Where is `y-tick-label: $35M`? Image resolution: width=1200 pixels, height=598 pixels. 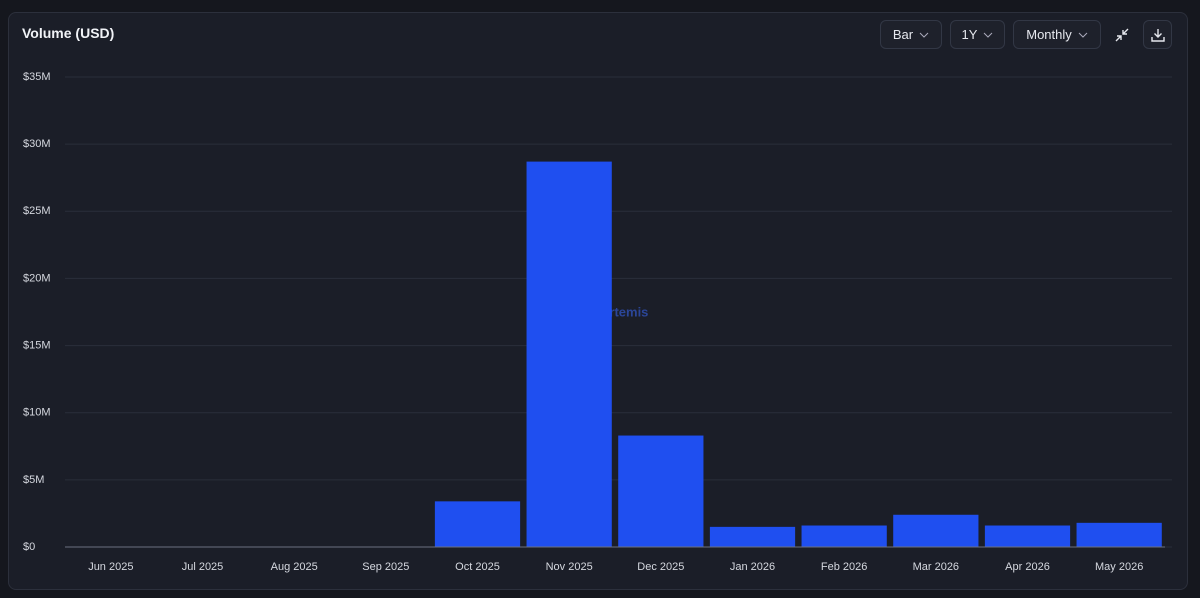
y-tick-label: $35M is located at coordinates (37, 77).